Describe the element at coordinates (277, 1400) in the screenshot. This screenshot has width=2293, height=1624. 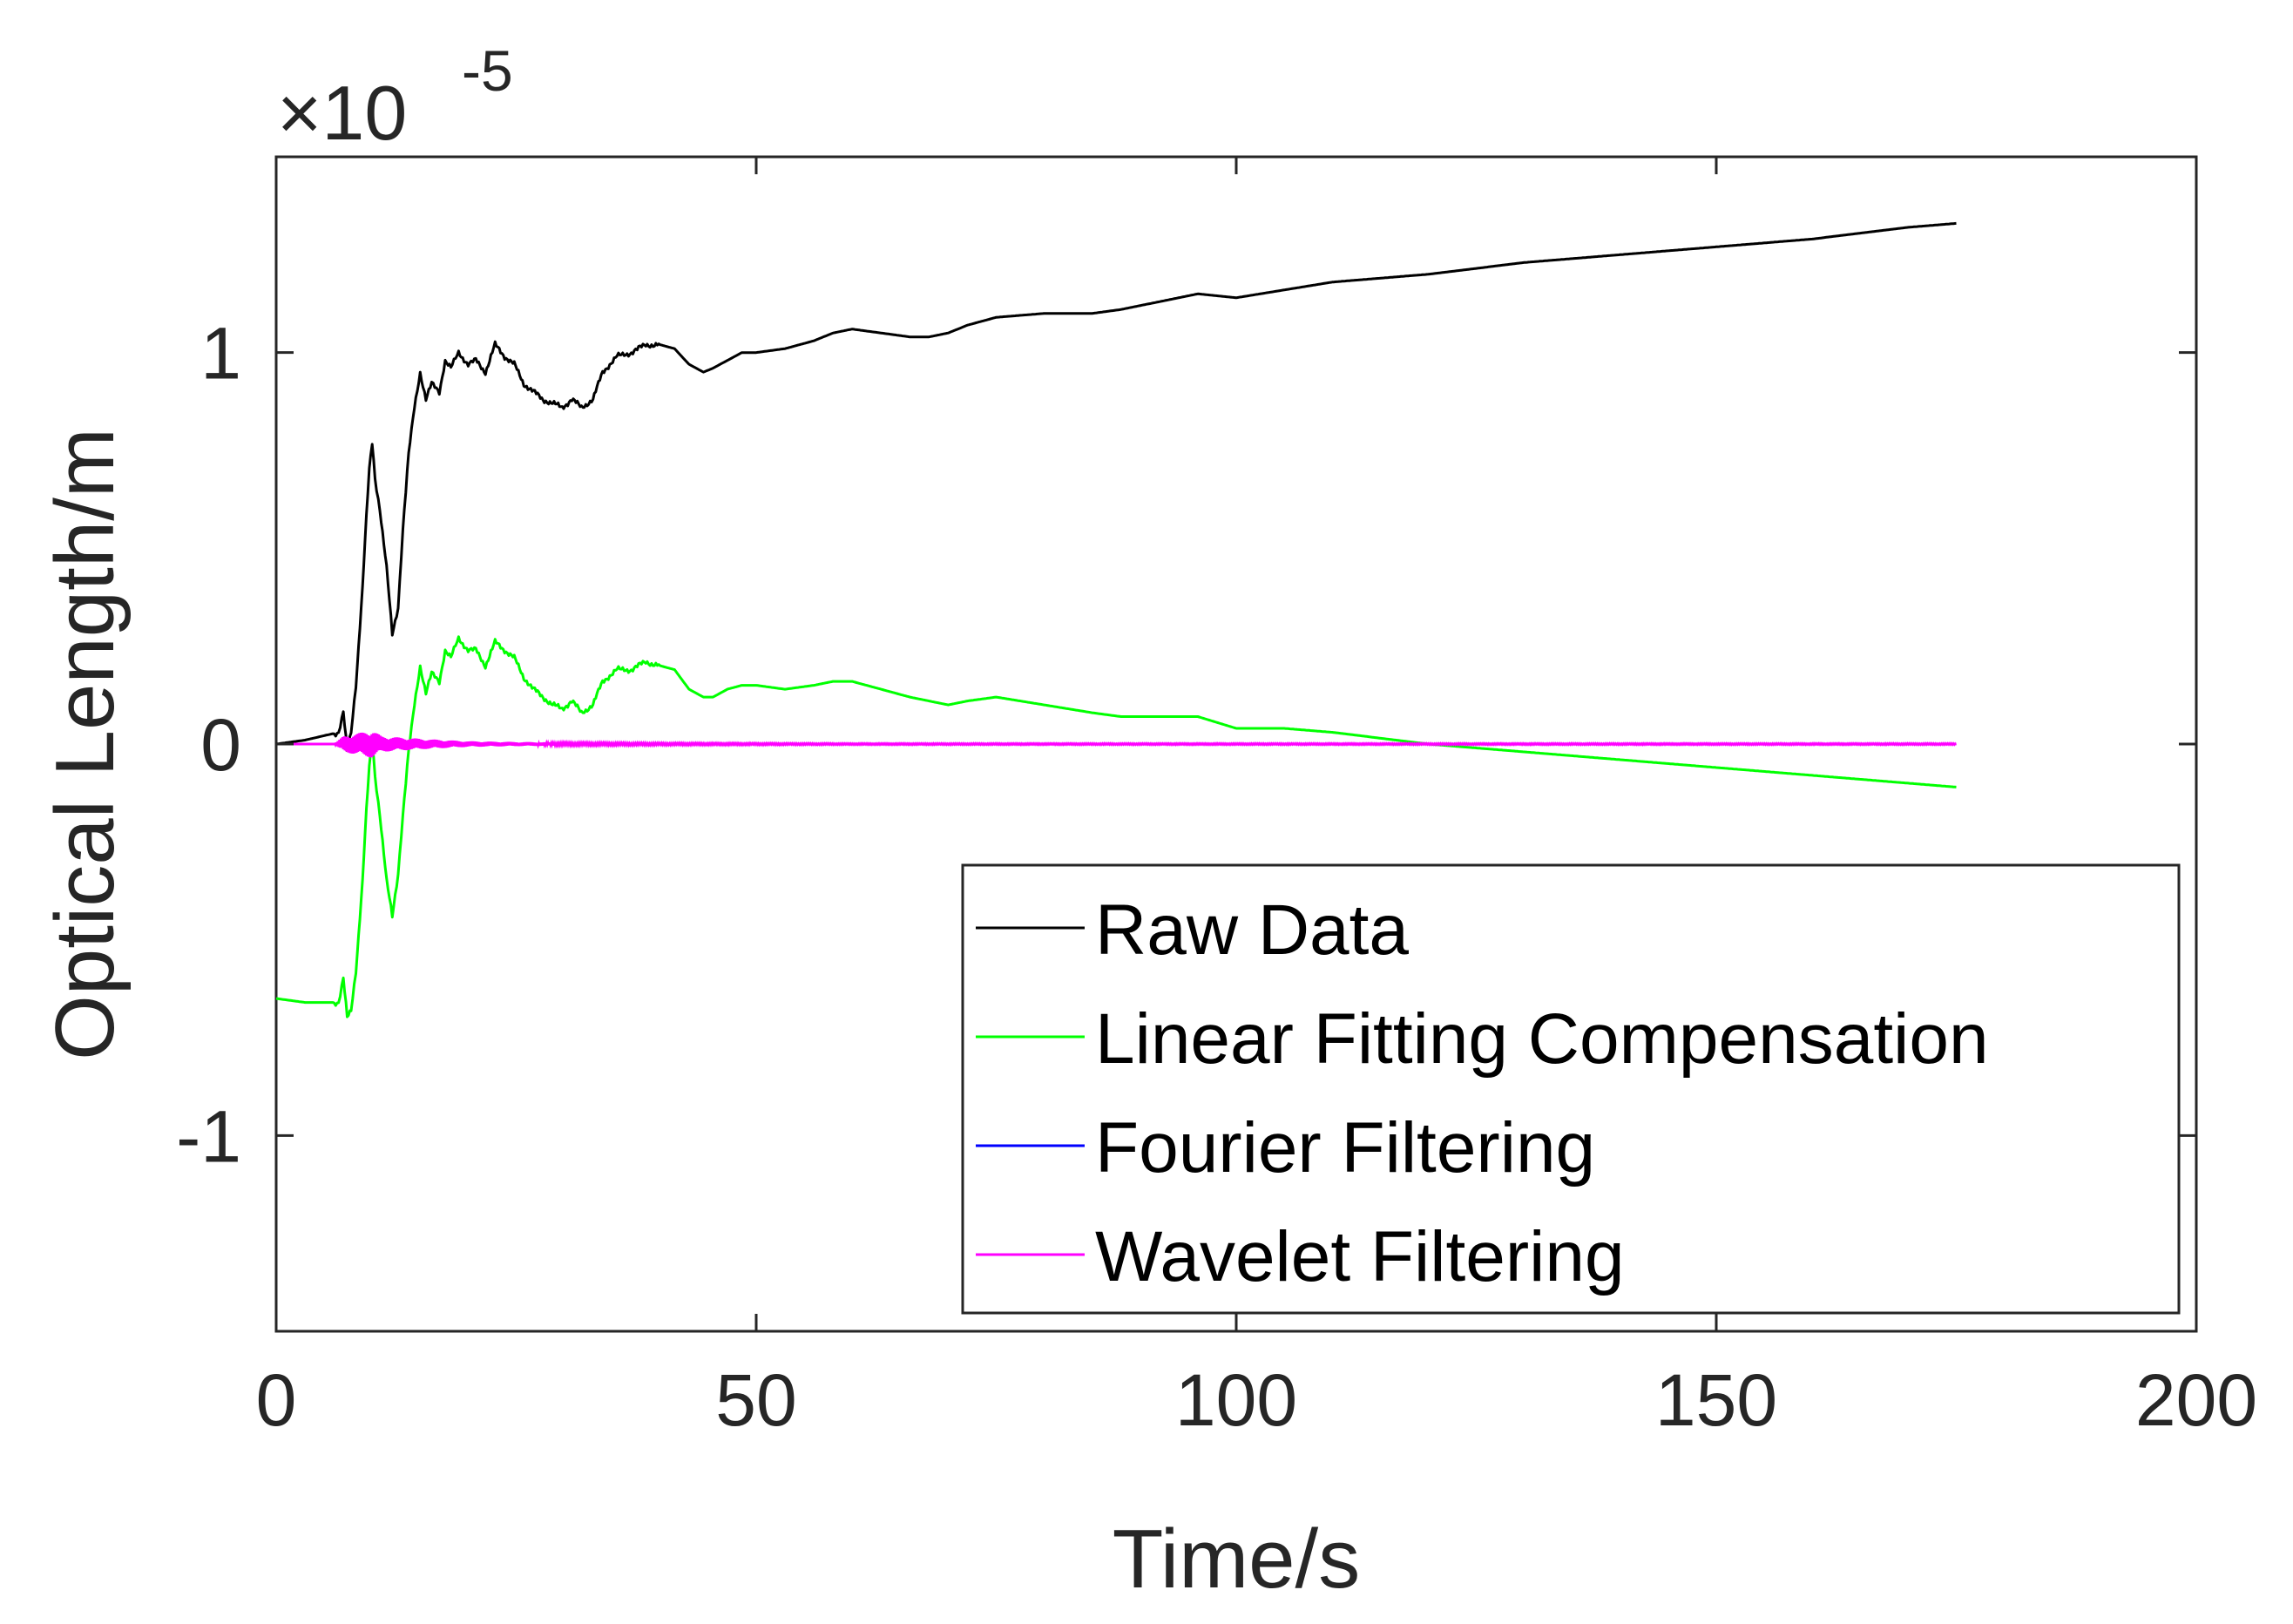
I see `x-tick-label: 0` at that location.